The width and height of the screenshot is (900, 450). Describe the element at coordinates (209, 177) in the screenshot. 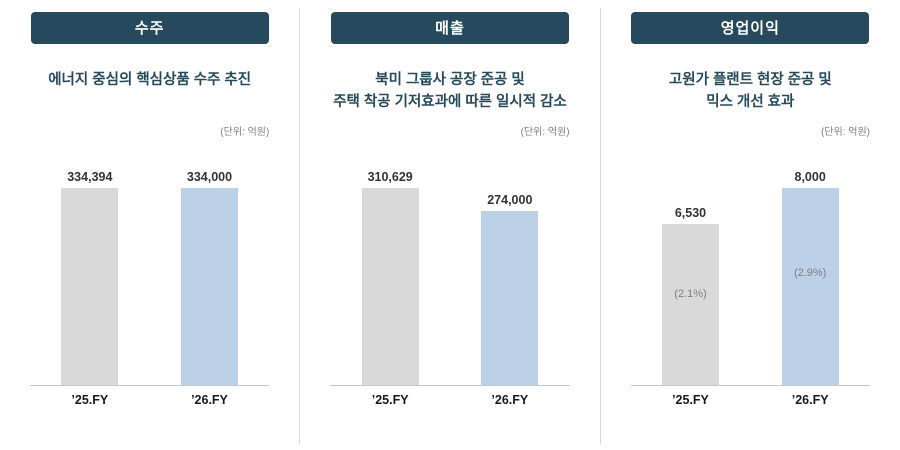

I see `bar-value-label: 334,000` at that location.